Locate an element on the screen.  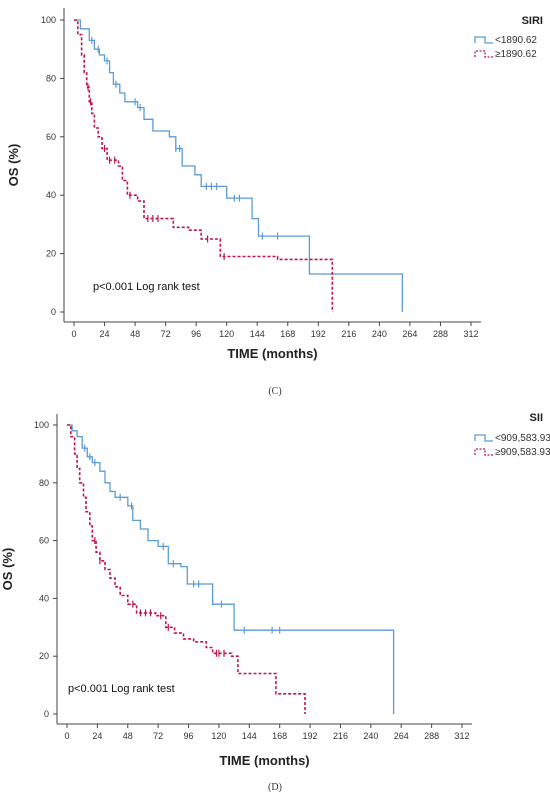
legend-label-series-2: ≥1890.62 is located at coordinates (516, 54).